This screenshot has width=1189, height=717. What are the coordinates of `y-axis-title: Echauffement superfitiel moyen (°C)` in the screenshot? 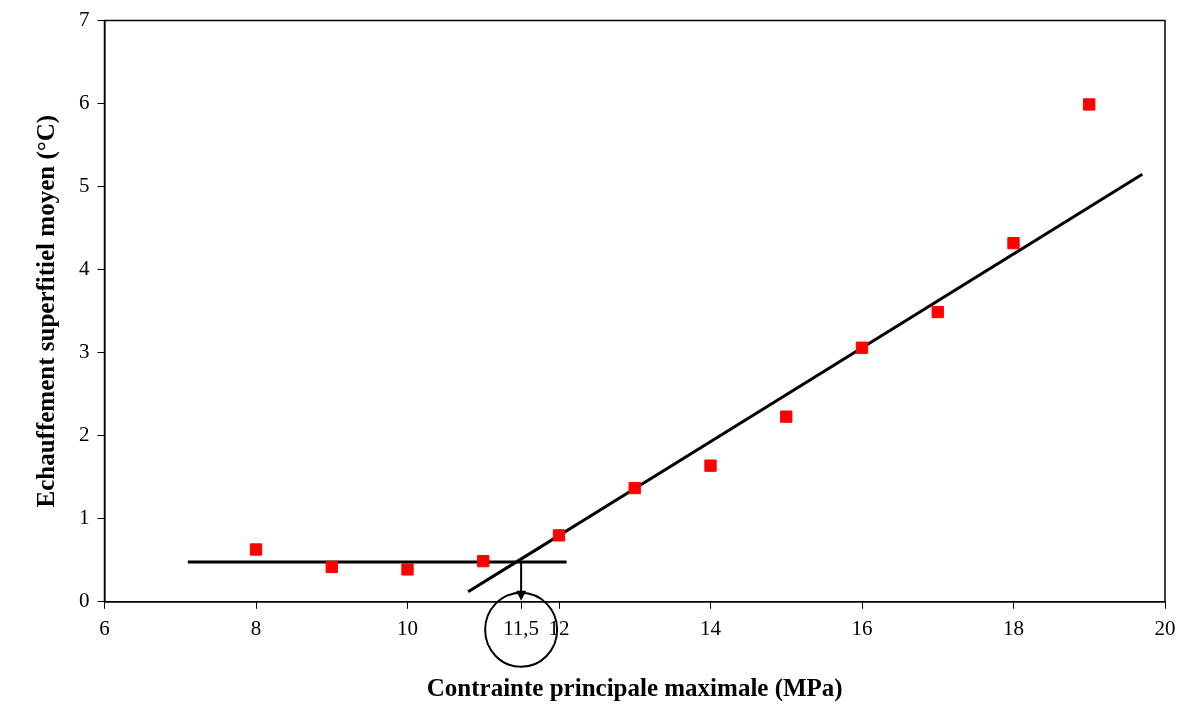 It's located at (46, 311).